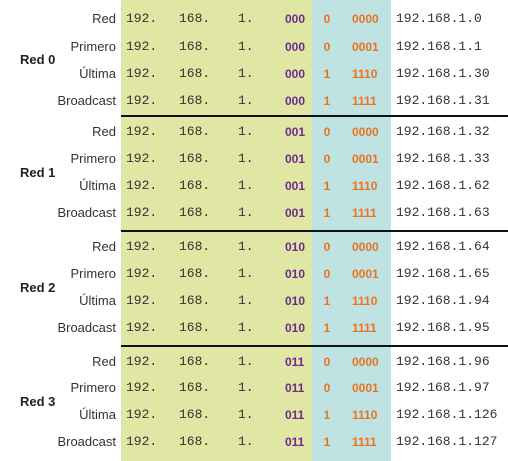 The height and width of the screenshot is (461, 508). Describe the element at coordinates (443, 361) in the screenshot. I see `ip-address: 192.168.1.96` at that location.